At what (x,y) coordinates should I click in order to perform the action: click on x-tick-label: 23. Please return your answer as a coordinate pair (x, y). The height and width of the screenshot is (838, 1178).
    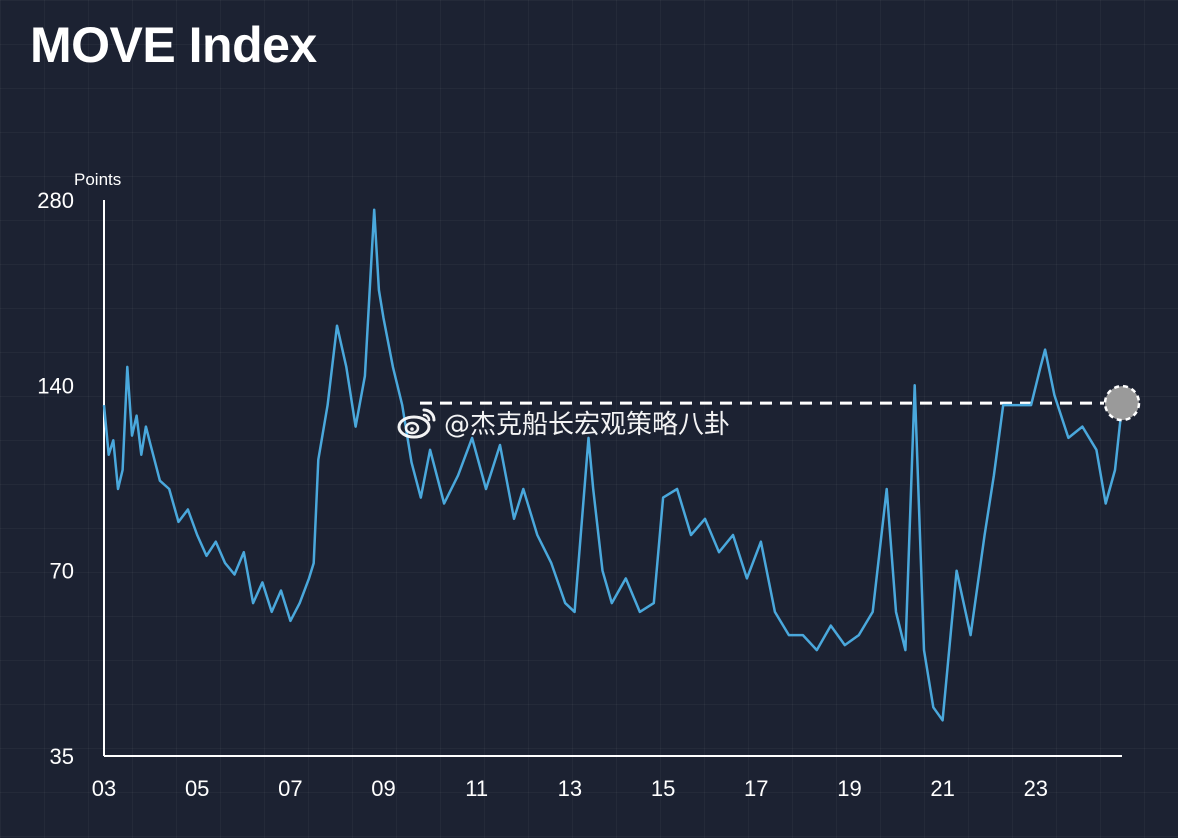
    Looking at the image, I should click on (1036, 788).